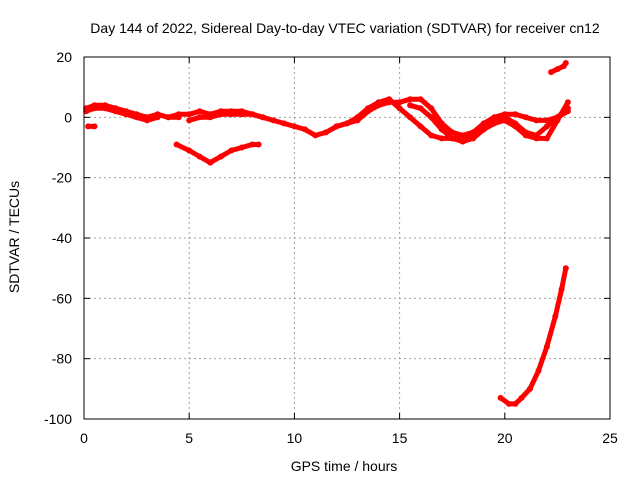 This screenshot has height=480, width=640. Describe the element at coordinates (610, 438) in the screenshot. I see `x-tick-label: 25` at that location.